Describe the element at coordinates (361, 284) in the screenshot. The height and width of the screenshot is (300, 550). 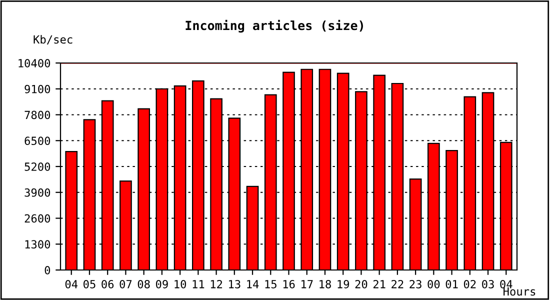
I see `x-tick-label: 20` at that location.